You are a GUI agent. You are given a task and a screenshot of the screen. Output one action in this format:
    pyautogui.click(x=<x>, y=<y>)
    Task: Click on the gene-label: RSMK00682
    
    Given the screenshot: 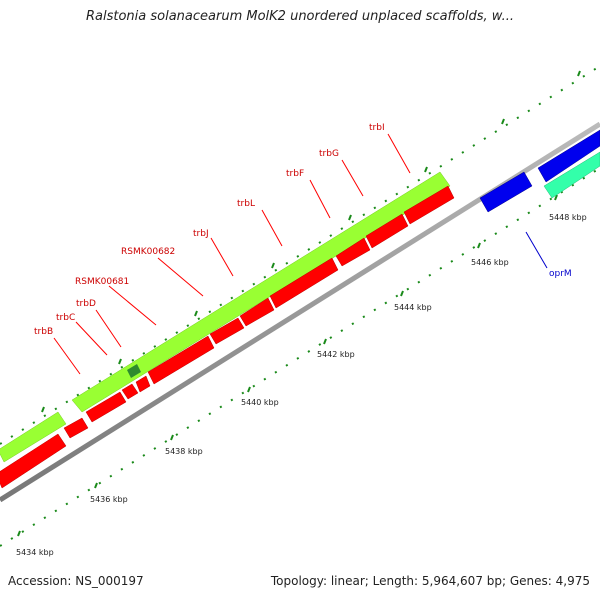 What is the action you would take?
    pyautogui.click(x=148, y=252)
    